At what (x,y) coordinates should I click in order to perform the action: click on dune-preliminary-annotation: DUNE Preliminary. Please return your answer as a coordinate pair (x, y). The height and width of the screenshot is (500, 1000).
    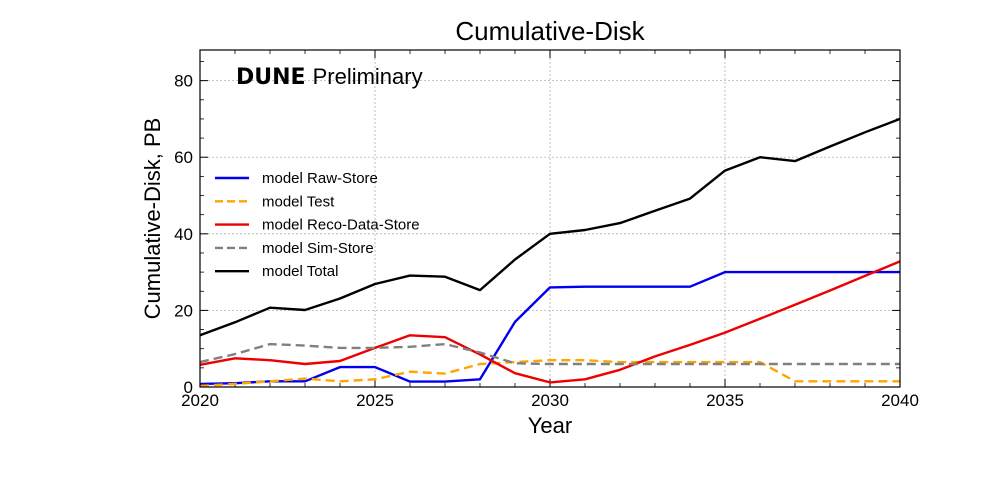
    Looking at the image, I should click on (329, 77).